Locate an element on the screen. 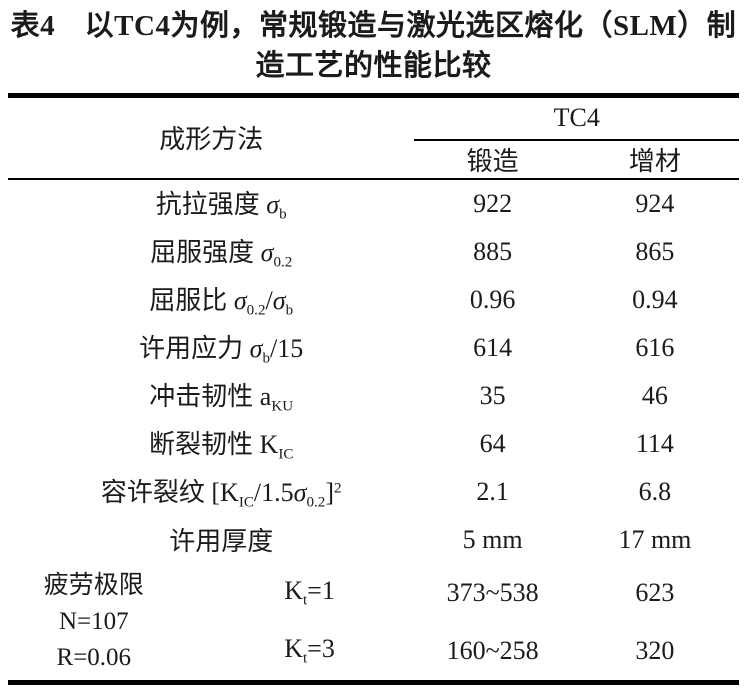 The width and height of the screenshot is (747, 695). table-row-impact-toughness: 冲击韧性 aKU 35 46 is located at coordinates (373, 396).